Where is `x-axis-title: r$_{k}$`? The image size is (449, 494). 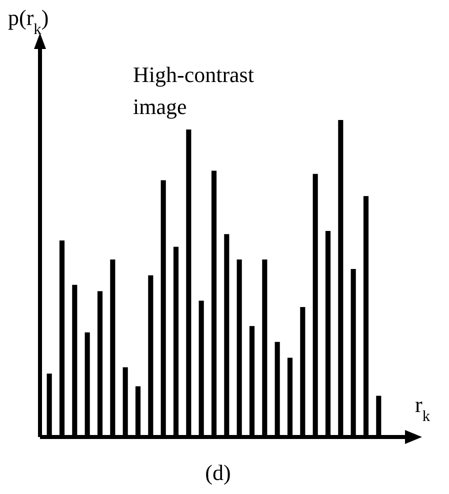
x-axis-title: r$_{k}$ is located at coordinates (422, 408).